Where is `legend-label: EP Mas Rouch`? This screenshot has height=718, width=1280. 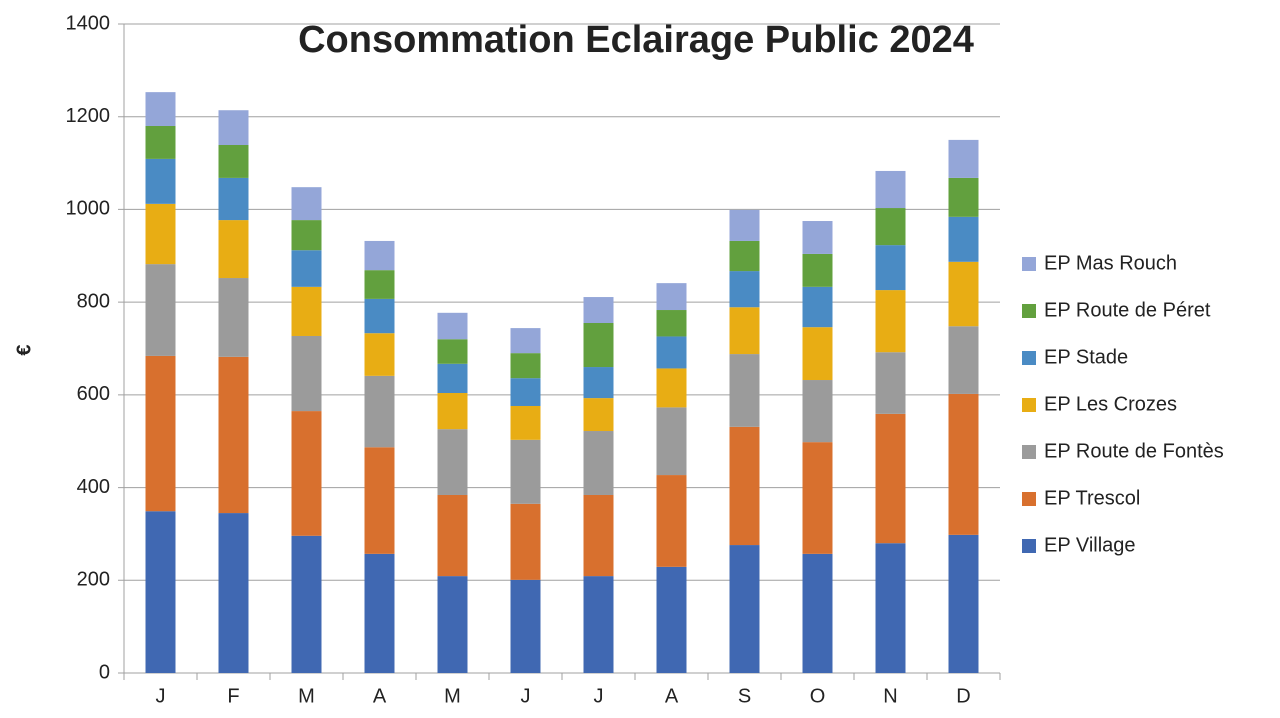 legend-label: EP Mas Rouch is located at coordinates (1110, 263).